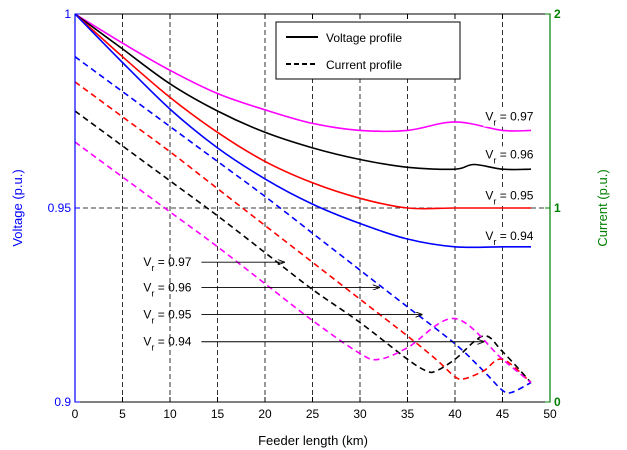 This screenshot has width=627, height=450. What do you see at coordinates (509, 238) in the screenshot?
I see `voltage-annotation-094: Vr = 0.94` at bounding box center [509, 238].